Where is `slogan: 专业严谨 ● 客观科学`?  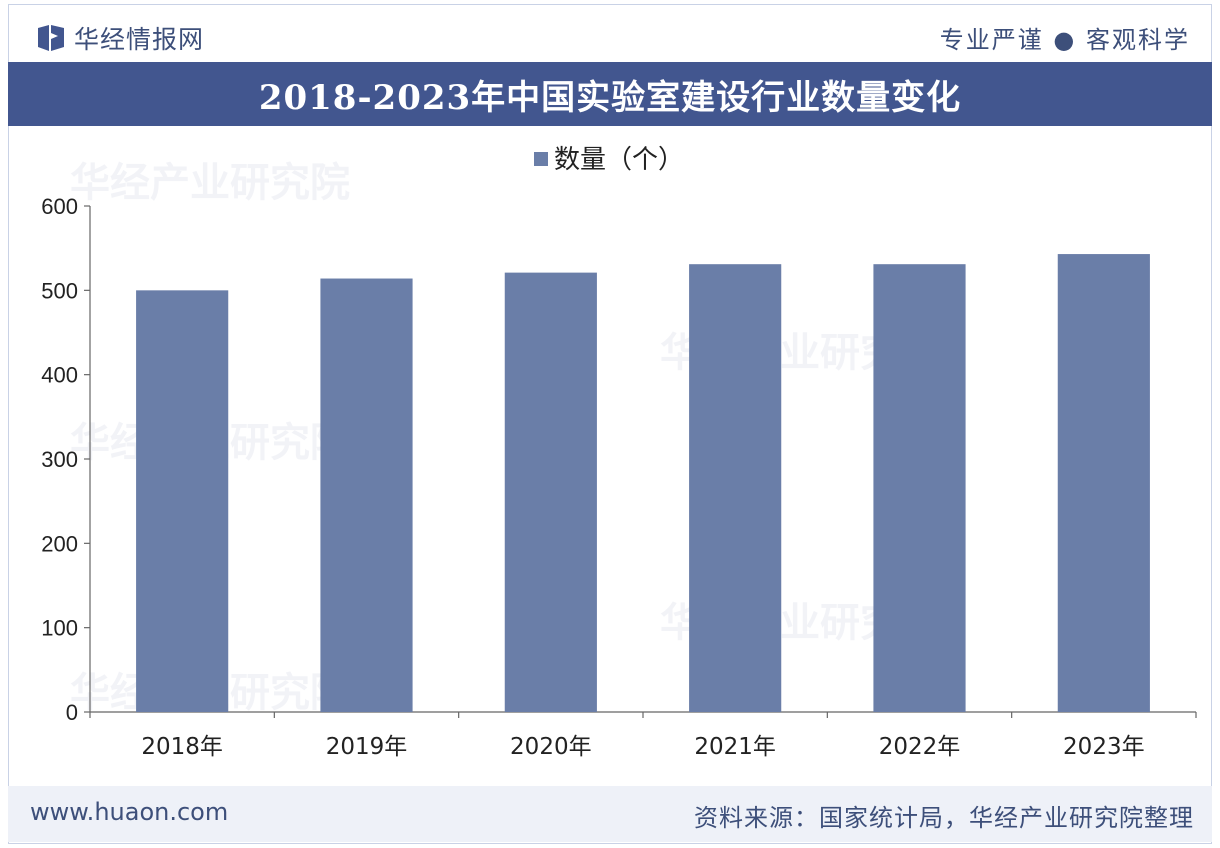 slogan: 专业严谨 ● 客观科学 is located at coordinates (1064, 40).